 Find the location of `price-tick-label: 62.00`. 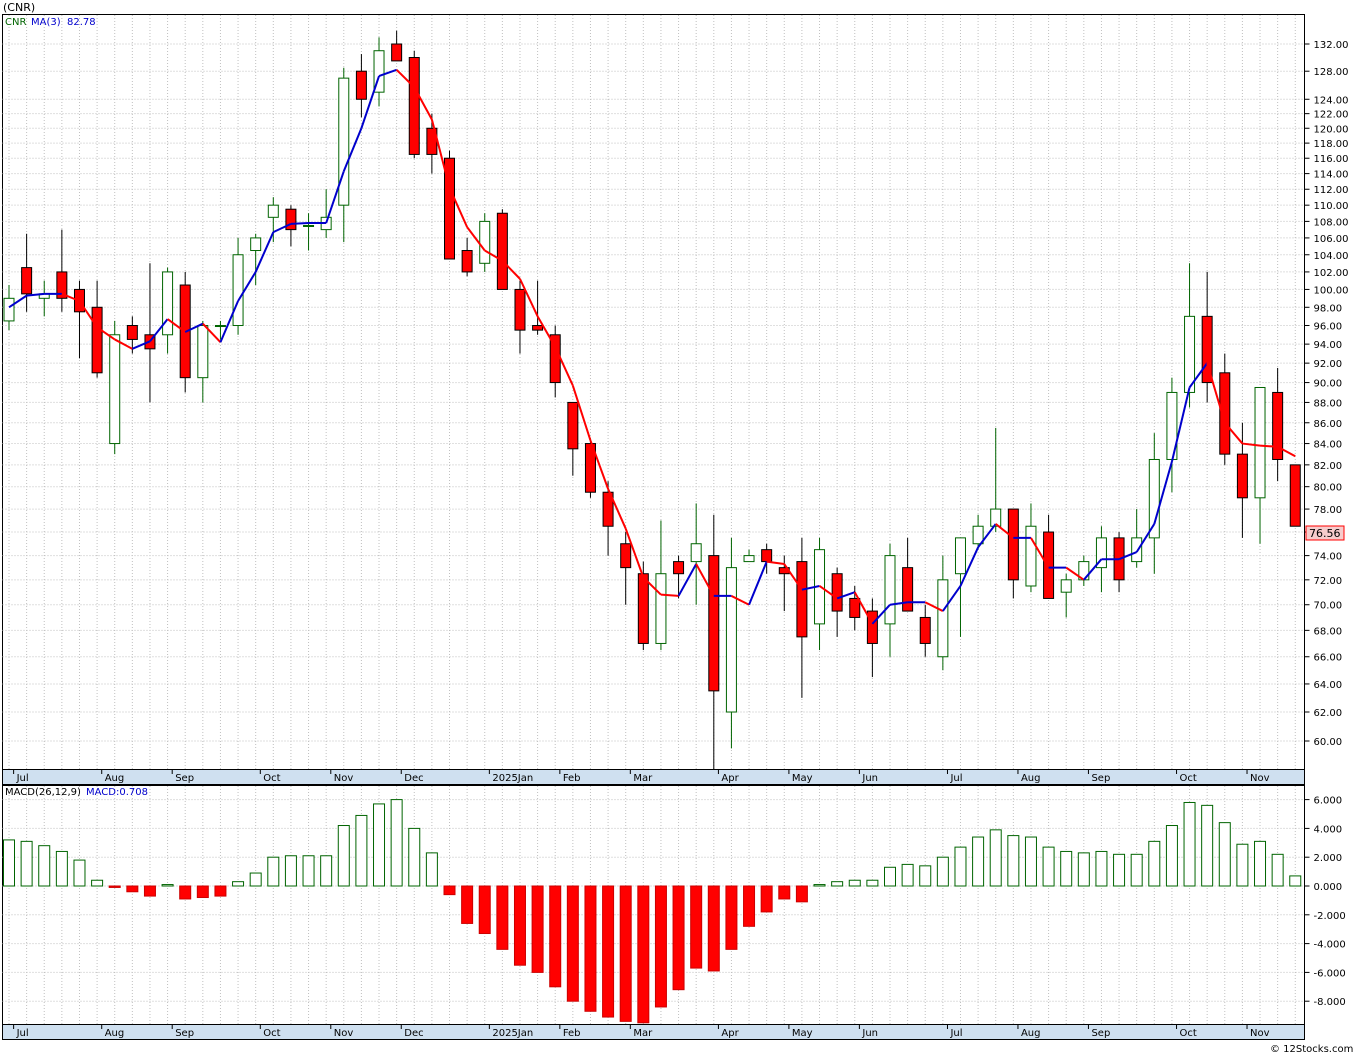

price-tick-label: 62.00 is located at coordinates (1328, 713).